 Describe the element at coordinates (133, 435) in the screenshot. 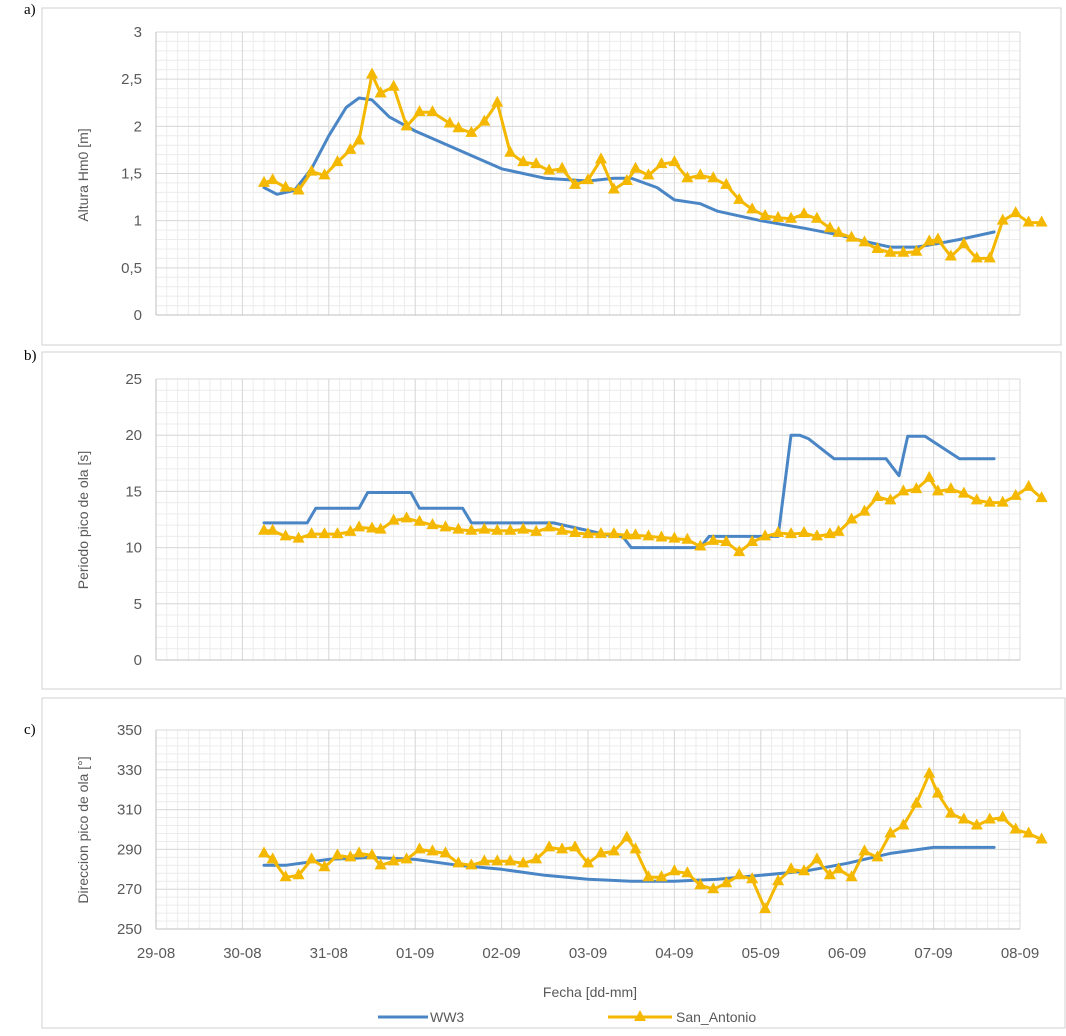

I see `y-tick-label: 20` at that location.